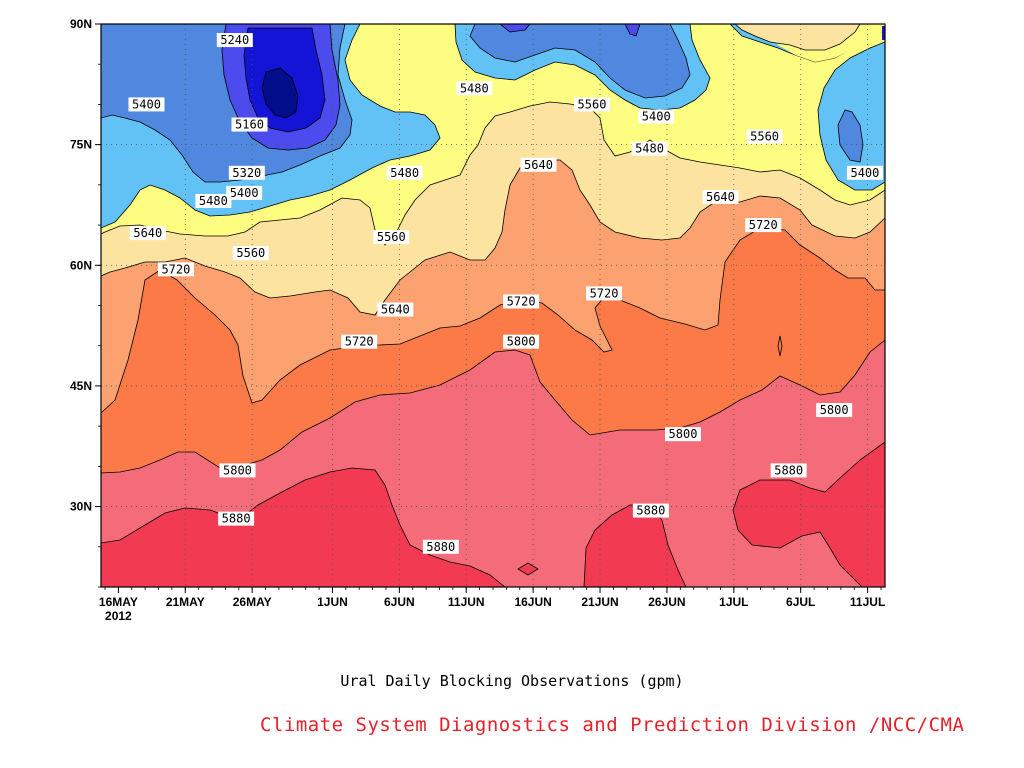 The height and width of the screenshot is (768, 1024). What do you see at coordinates (81, 265) in the screenshot?
I see `y-tick-label: 60N` at bounding box center [81, 265].